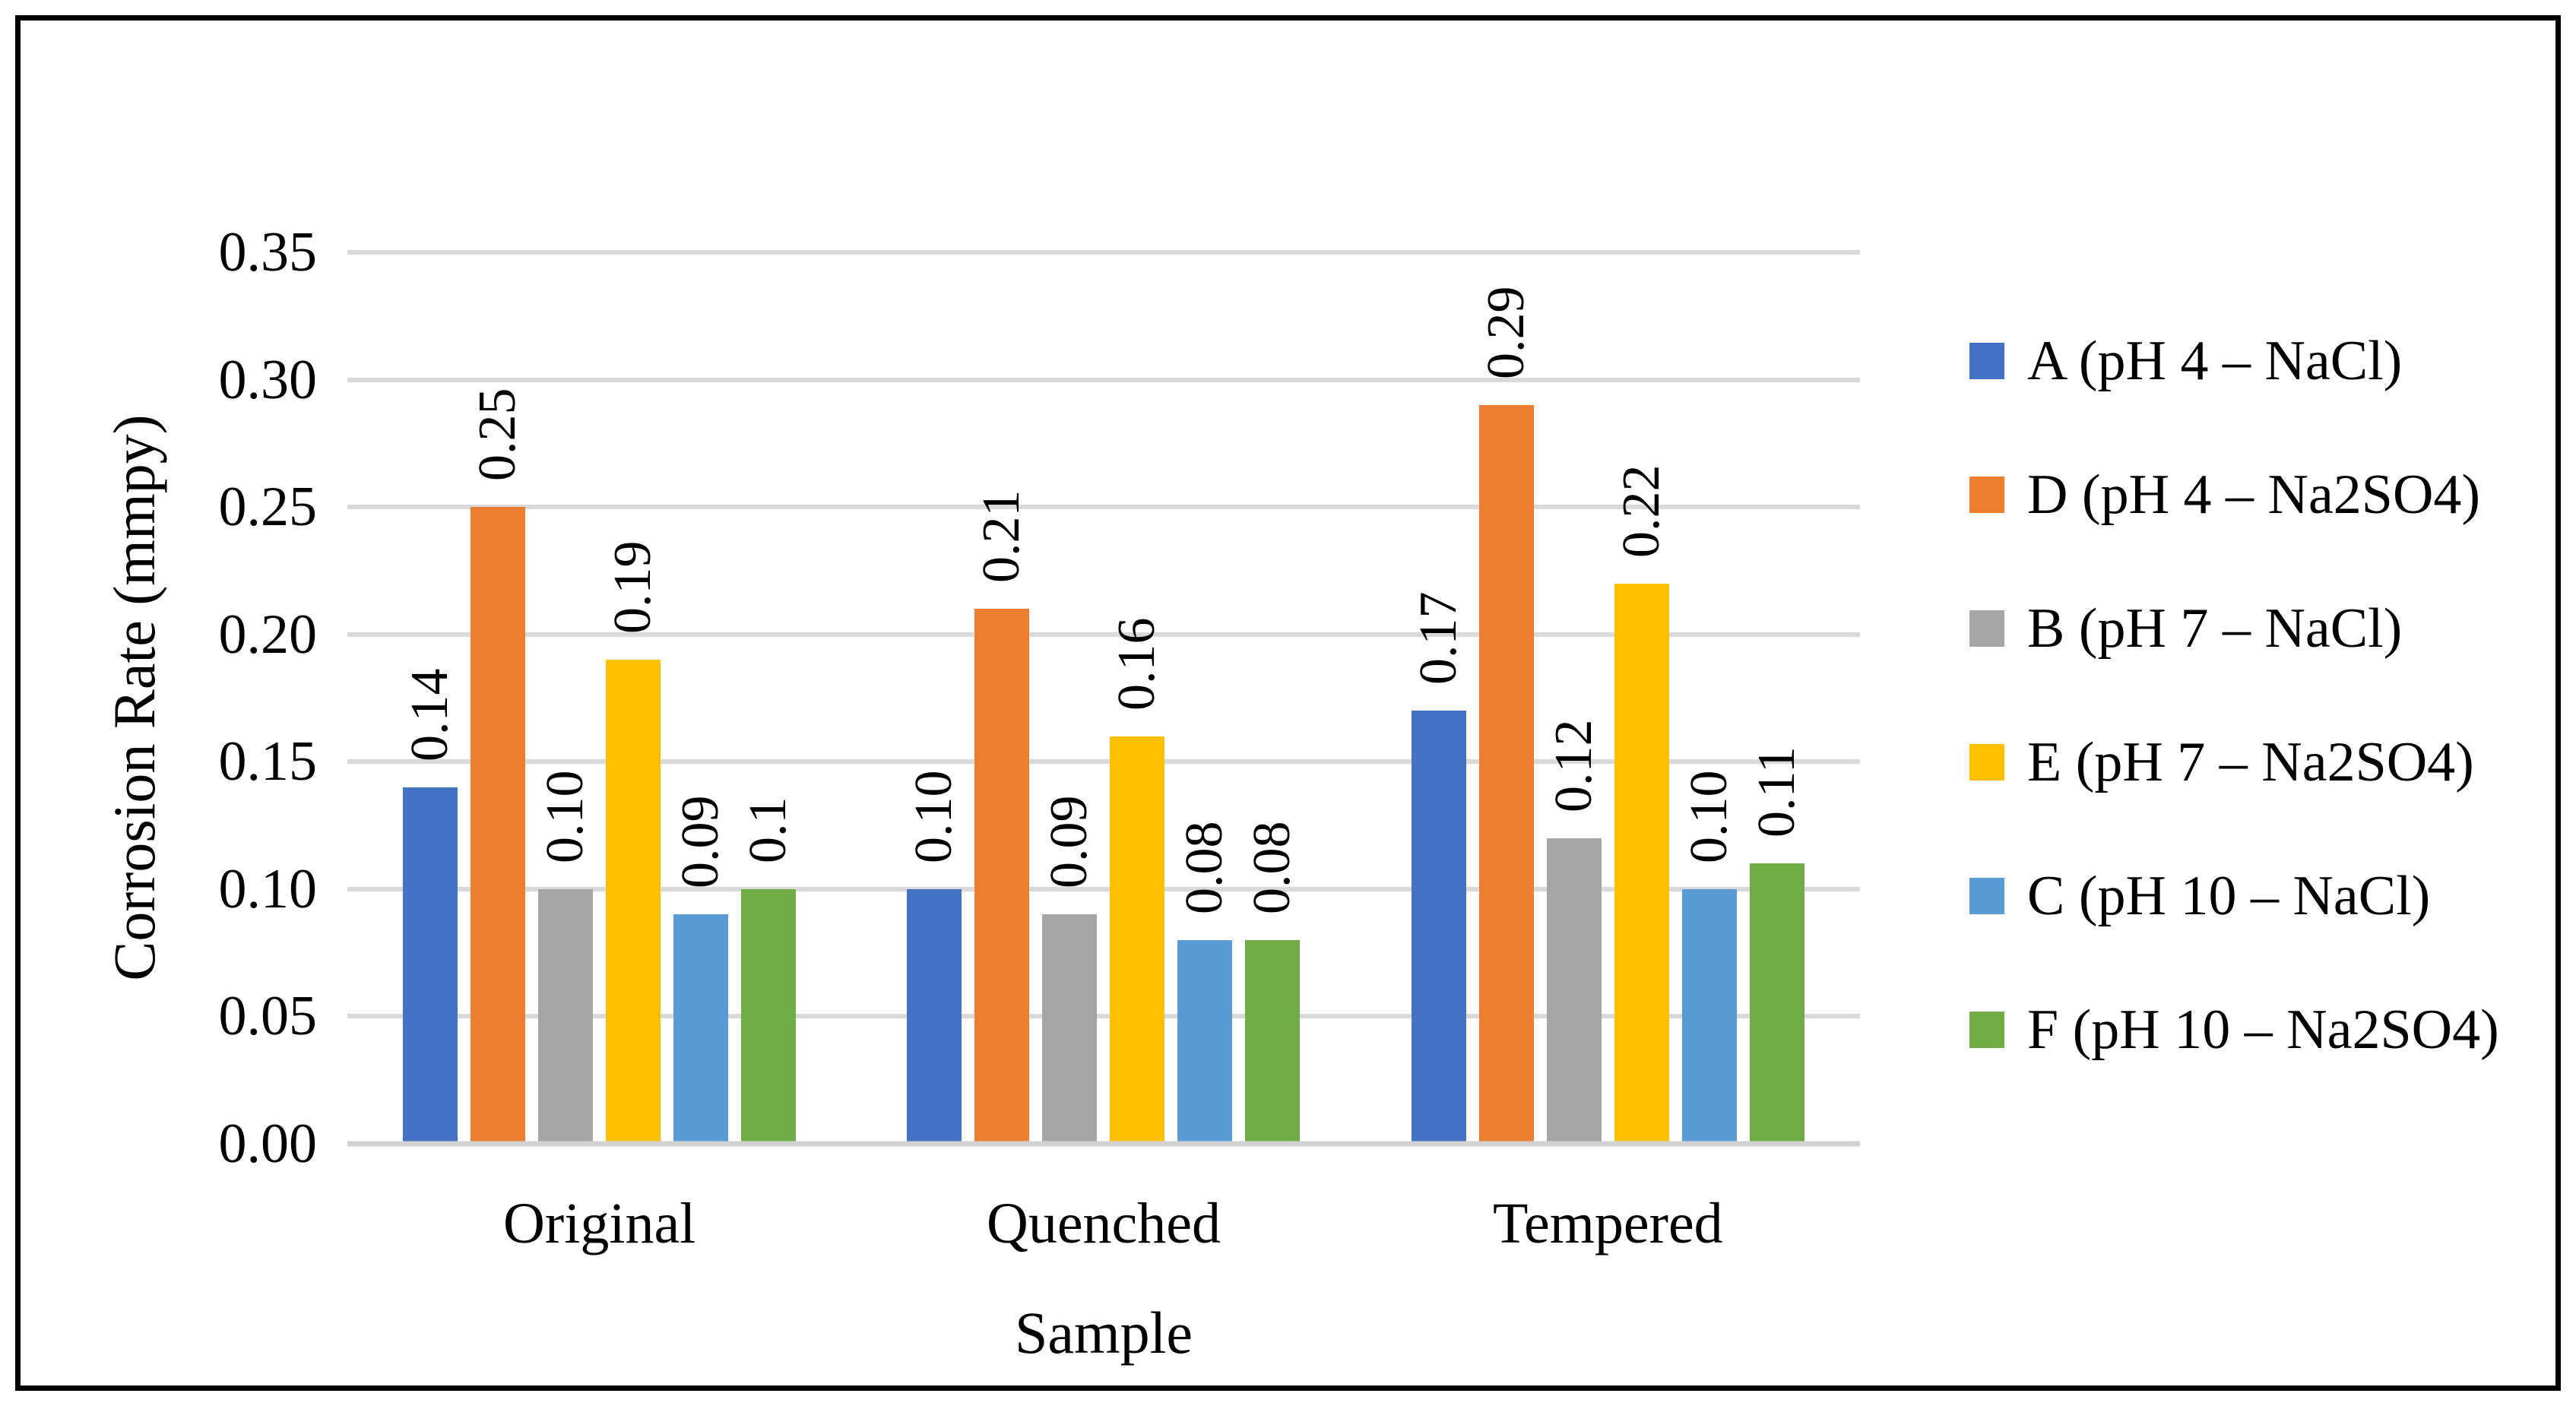 Image resolution: width=2576 pixels, height=1406 pixels. What do you see at coordinates (1986, 763) in the screenshot?
I see `legend-swatch-E` at bounding box center [1986, 763].